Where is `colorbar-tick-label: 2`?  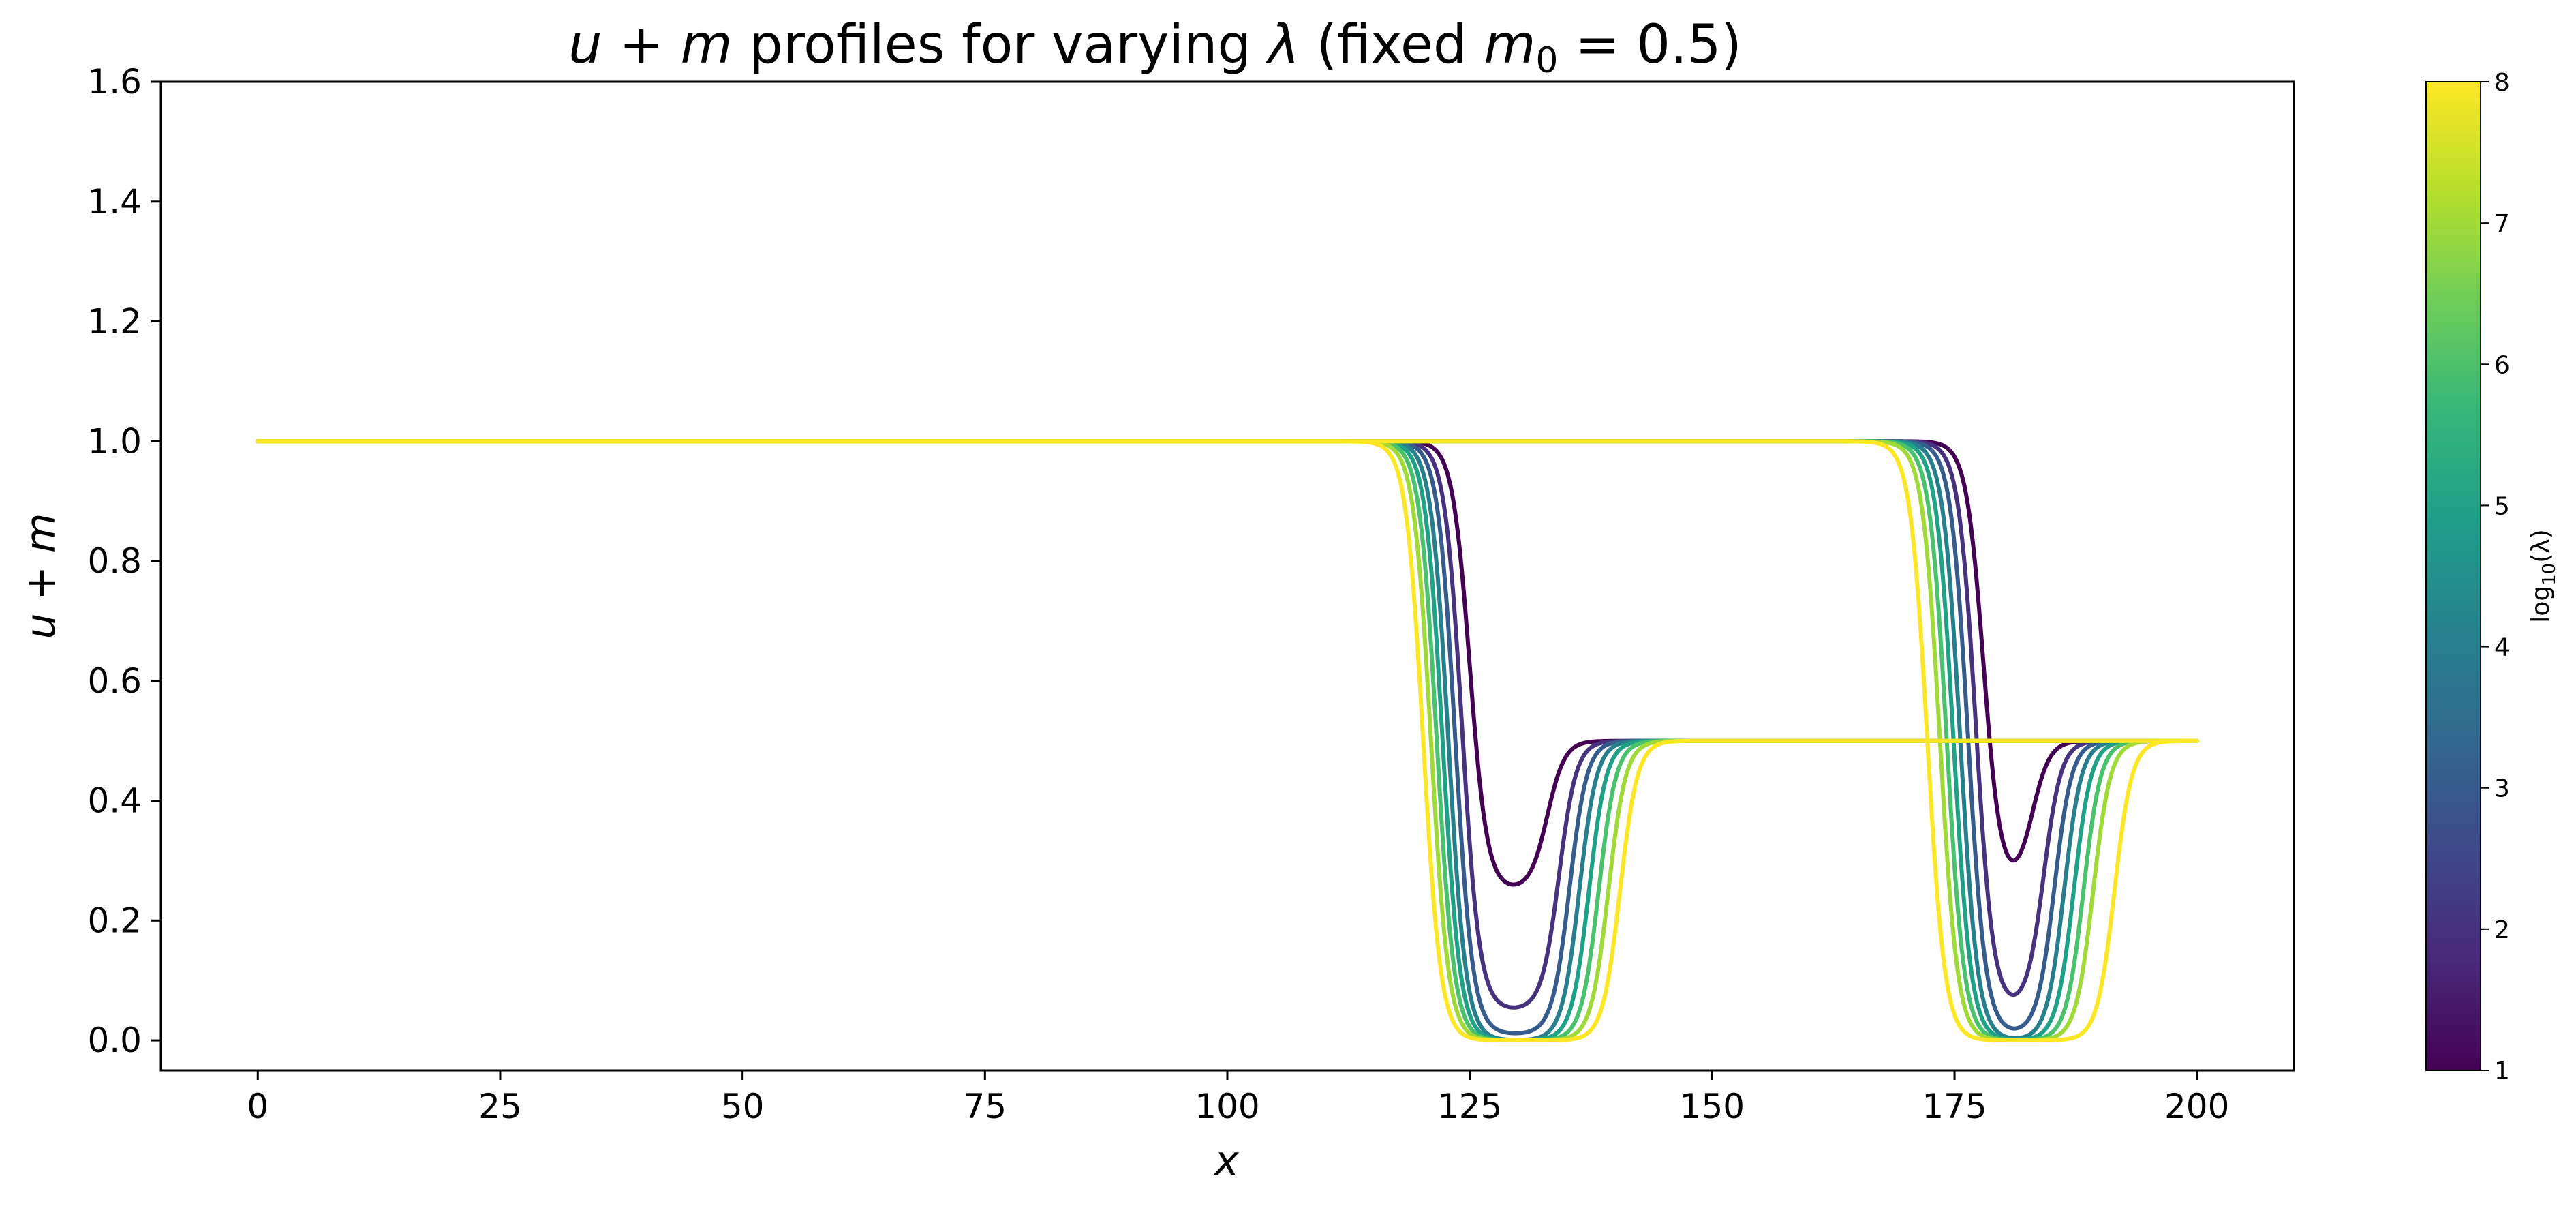 colorbar-tick-label: 2 is located at coordinates (2502, 930).